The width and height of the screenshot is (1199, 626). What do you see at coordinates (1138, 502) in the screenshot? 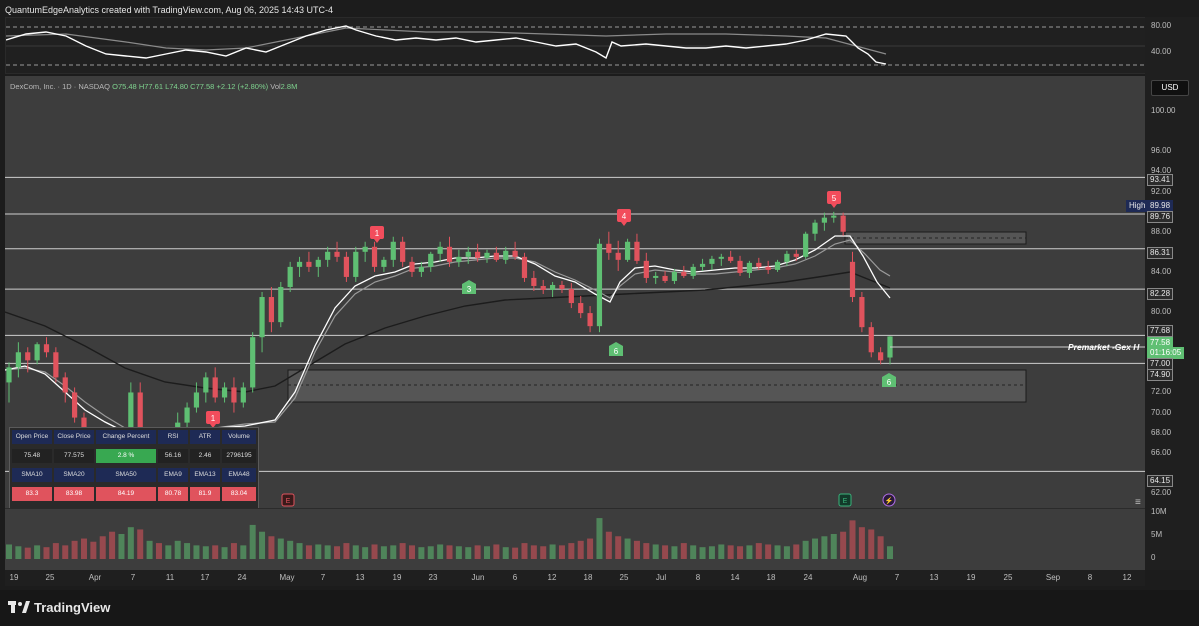
I see `settings-icon: ≡` at bounding box center [1138, 502].